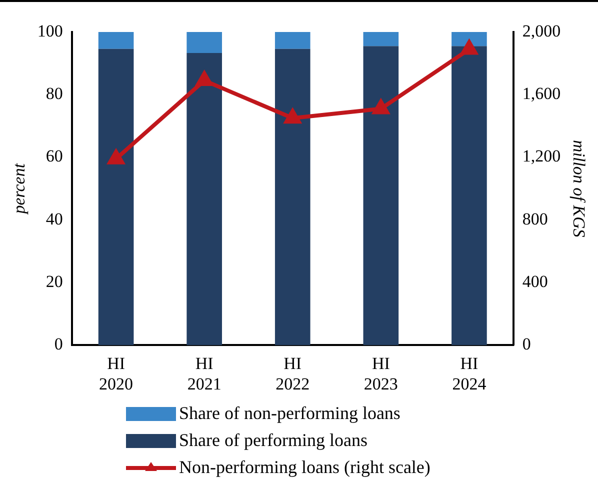 This screenshot has width=598, height=499. What do you see at coordinates (289, 413) in the screenshot?
I see `legend-label: Share of non-performing loans` at bounding box center [289, 413].